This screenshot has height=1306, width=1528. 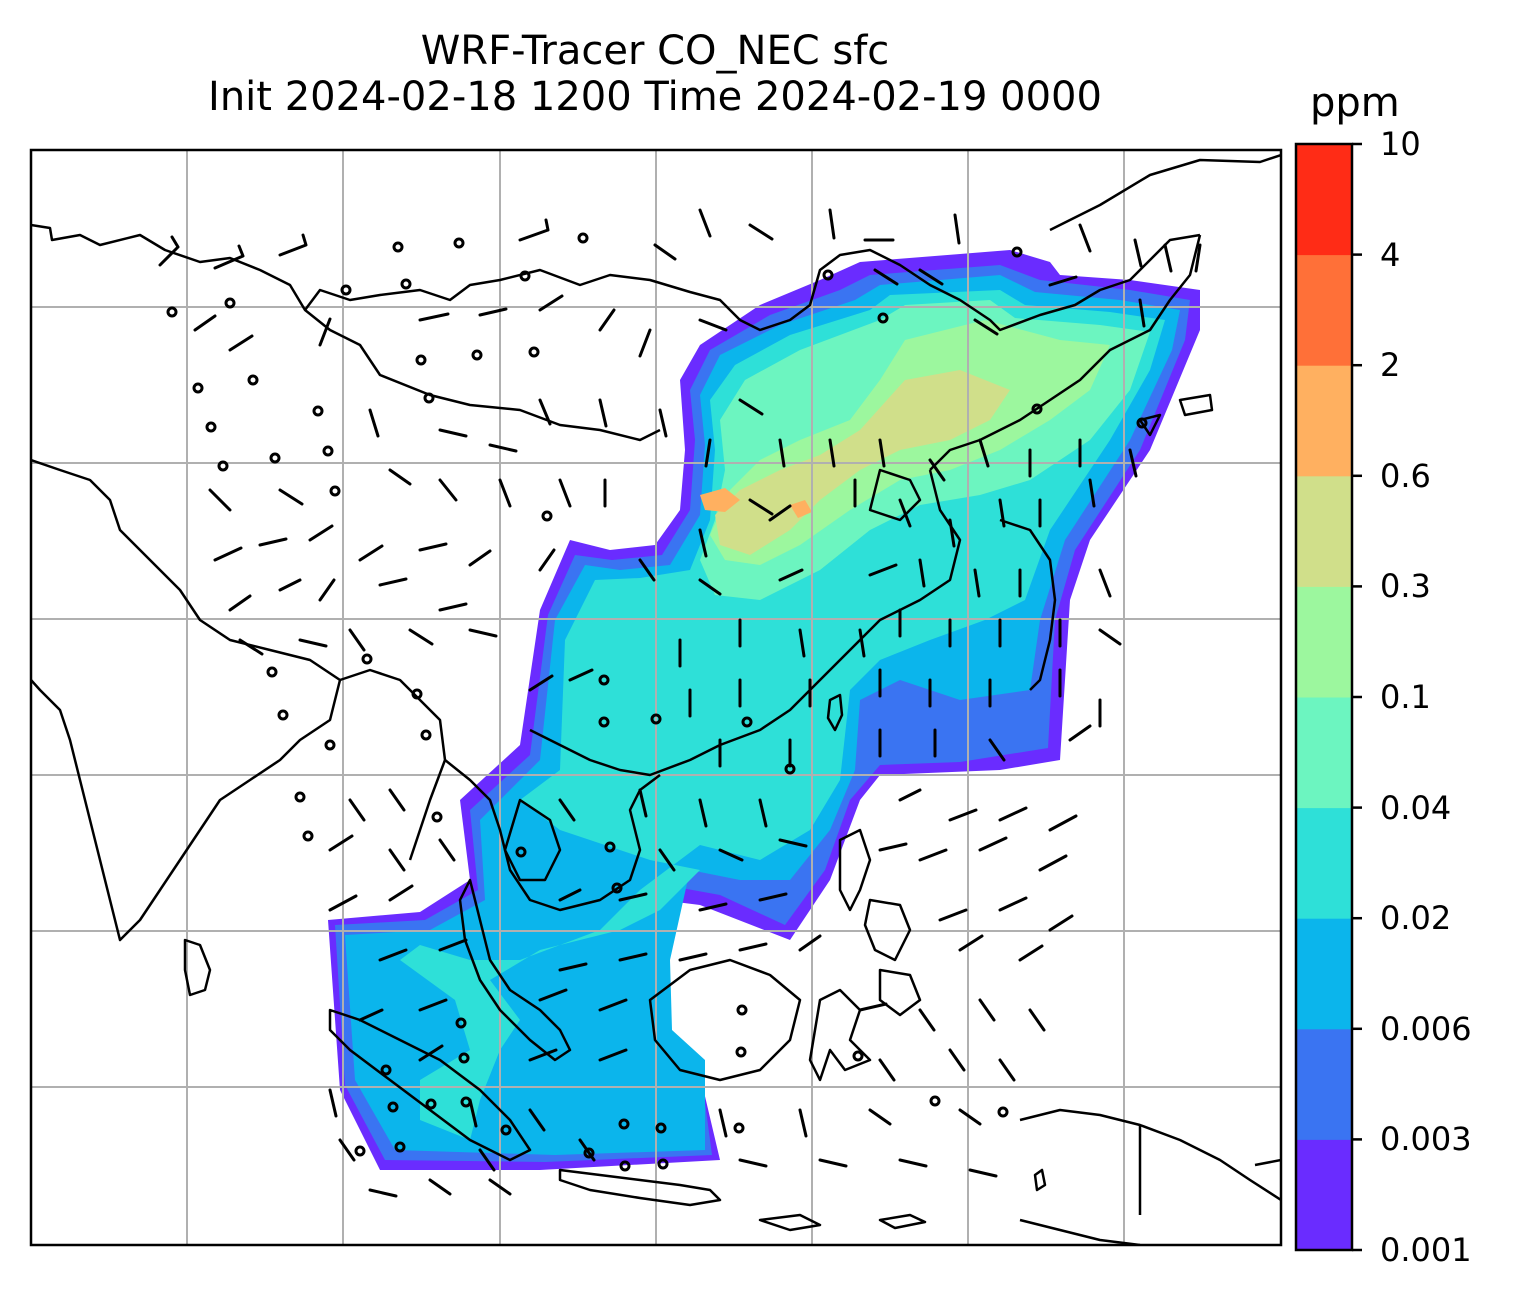 What do you see at coordinates (720, 500) in the screenshot?
I see `co-band-0.6` at bounding box center [720, 500].